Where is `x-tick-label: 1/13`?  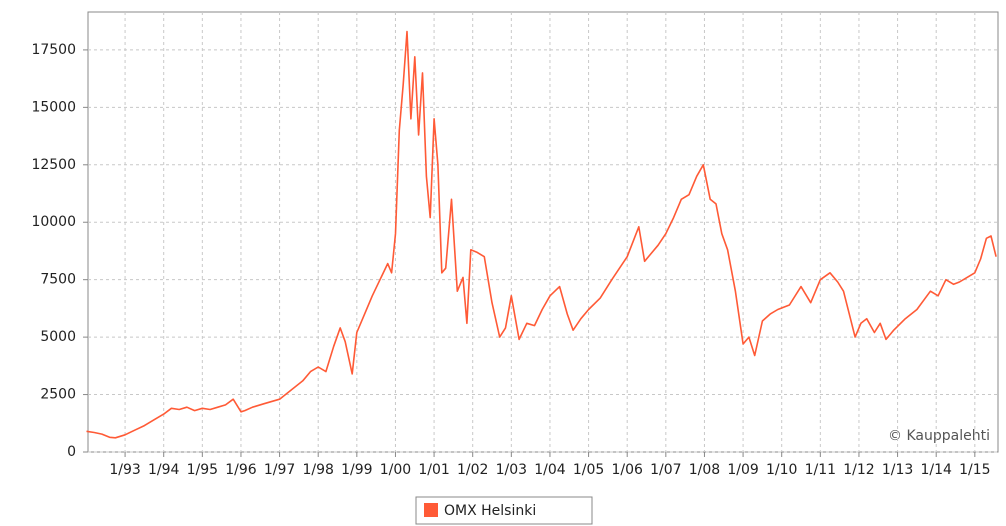
x-tick-label: 1/13 is located at coordinates (897, 470).